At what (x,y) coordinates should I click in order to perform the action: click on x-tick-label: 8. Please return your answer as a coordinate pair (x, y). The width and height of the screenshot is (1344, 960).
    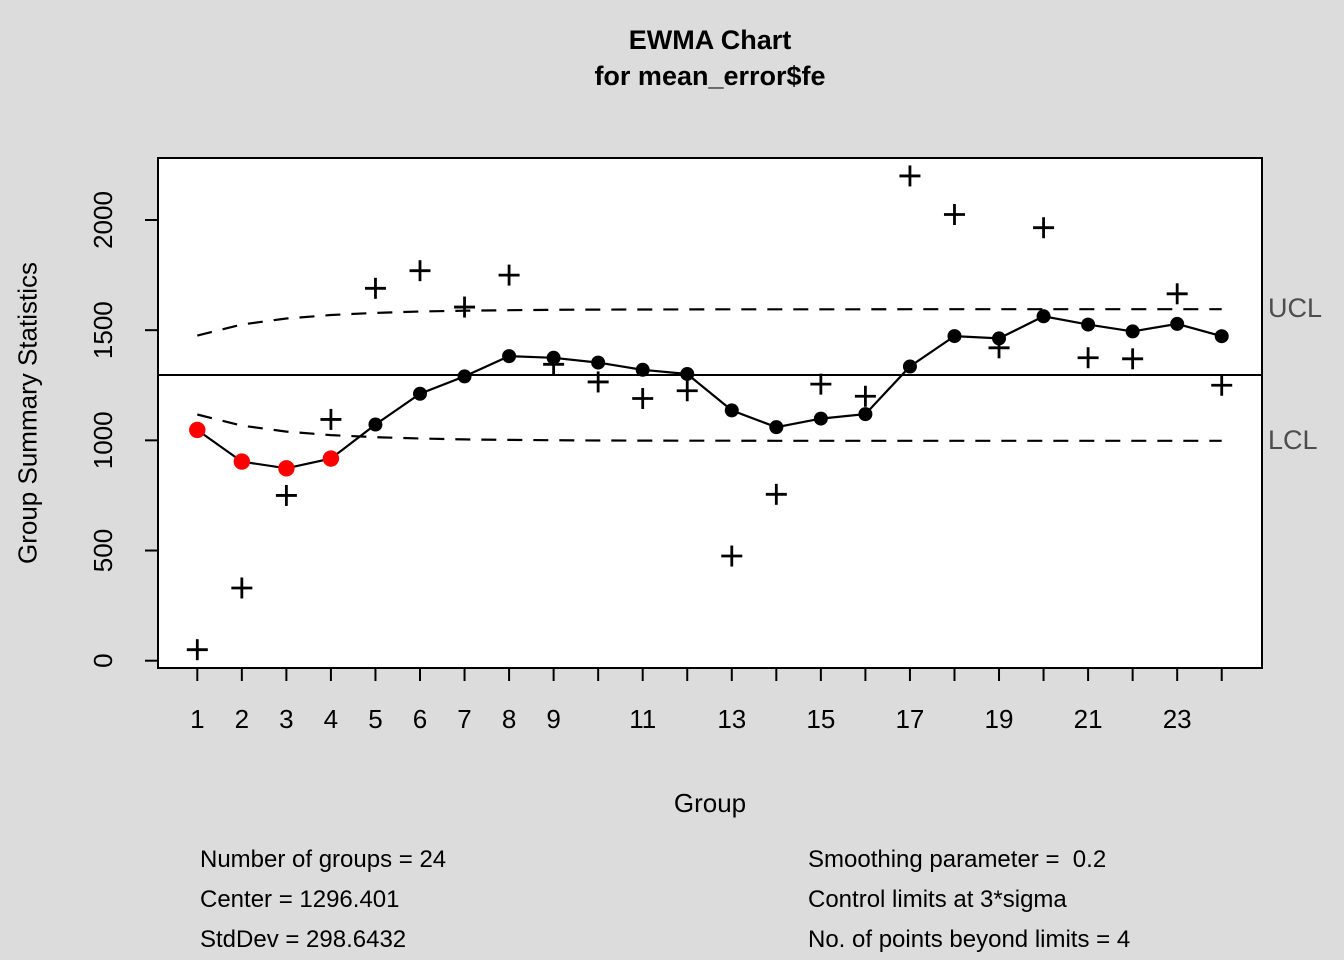
    Looking at the image, I should click on (509, 719).